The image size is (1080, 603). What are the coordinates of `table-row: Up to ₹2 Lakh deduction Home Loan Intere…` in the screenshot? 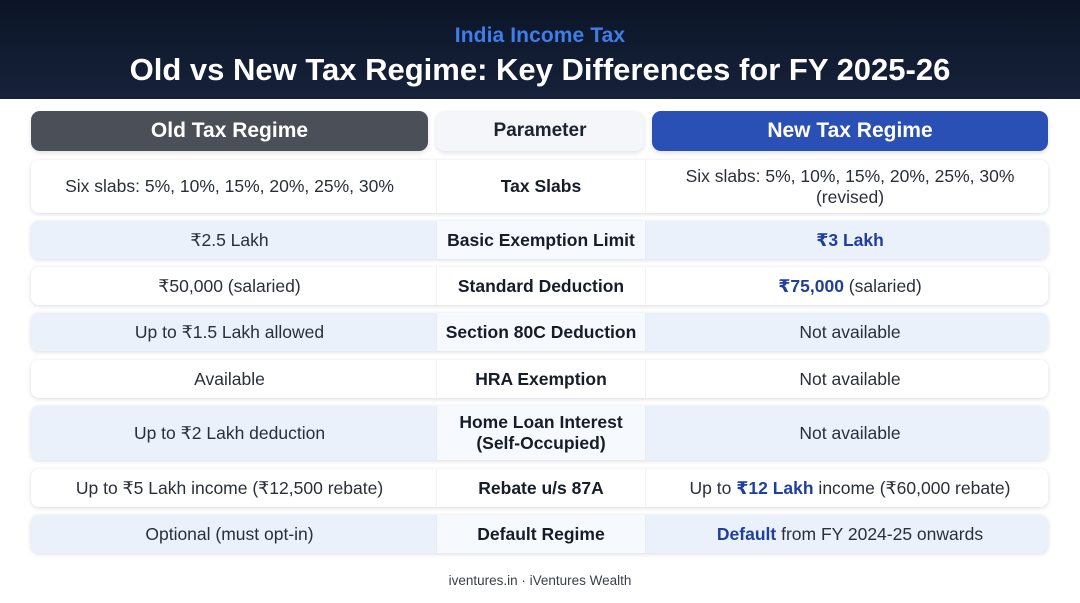 It's located at (539, 433).